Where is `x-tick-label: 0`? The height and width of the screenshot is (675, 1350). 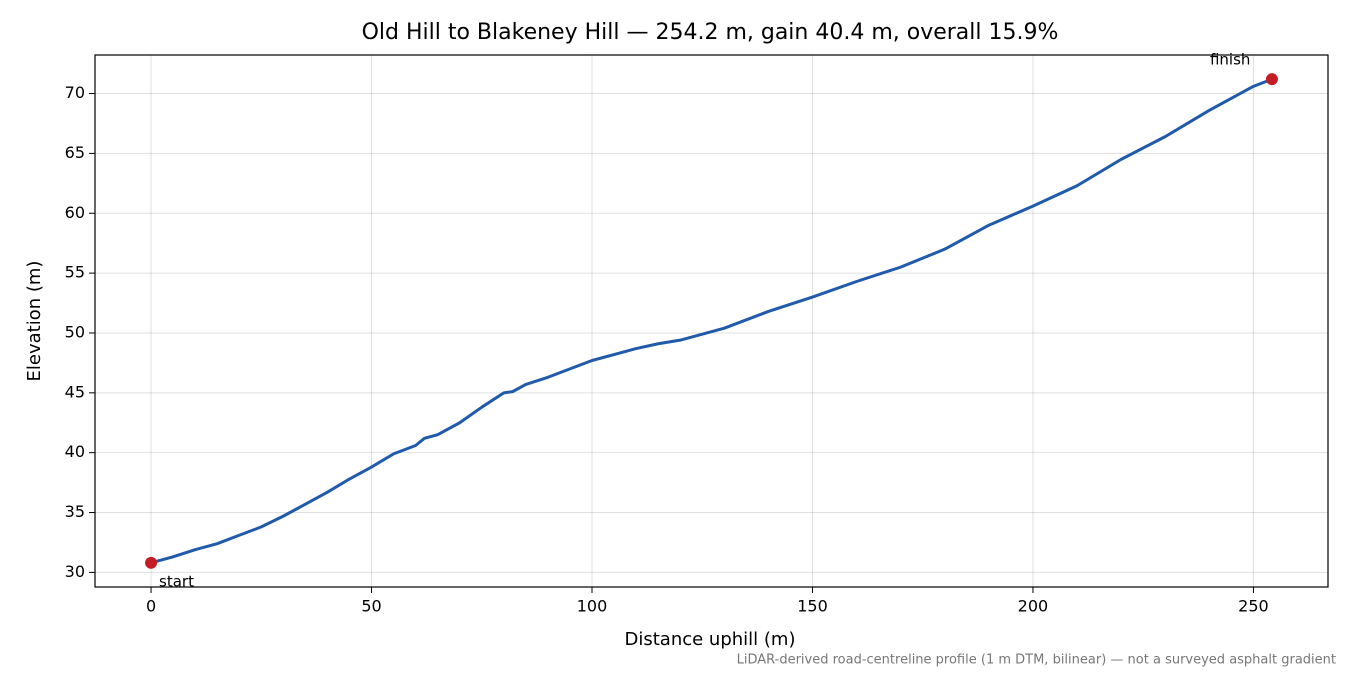 x-tick-label: 0 is located at coordinates (151, 606).